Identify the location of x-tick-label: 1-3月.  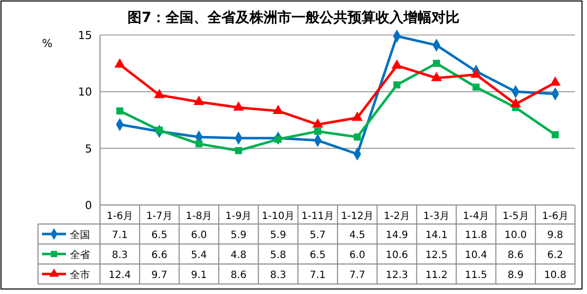
(436, 216).